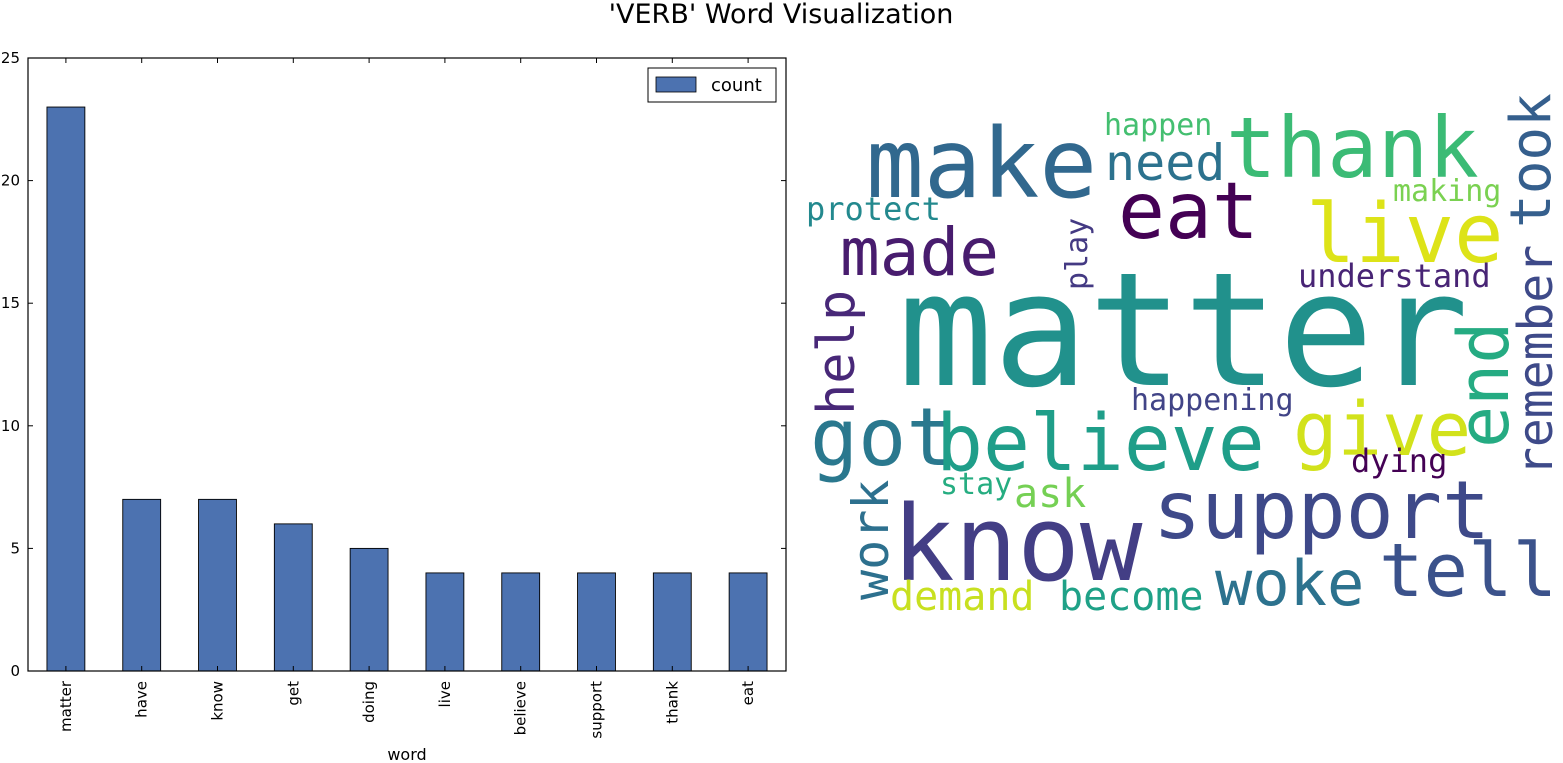 The width and height of the screenshot is (1563, 763). I want to click on cloud-word-demand: demand, so click(962, 597).